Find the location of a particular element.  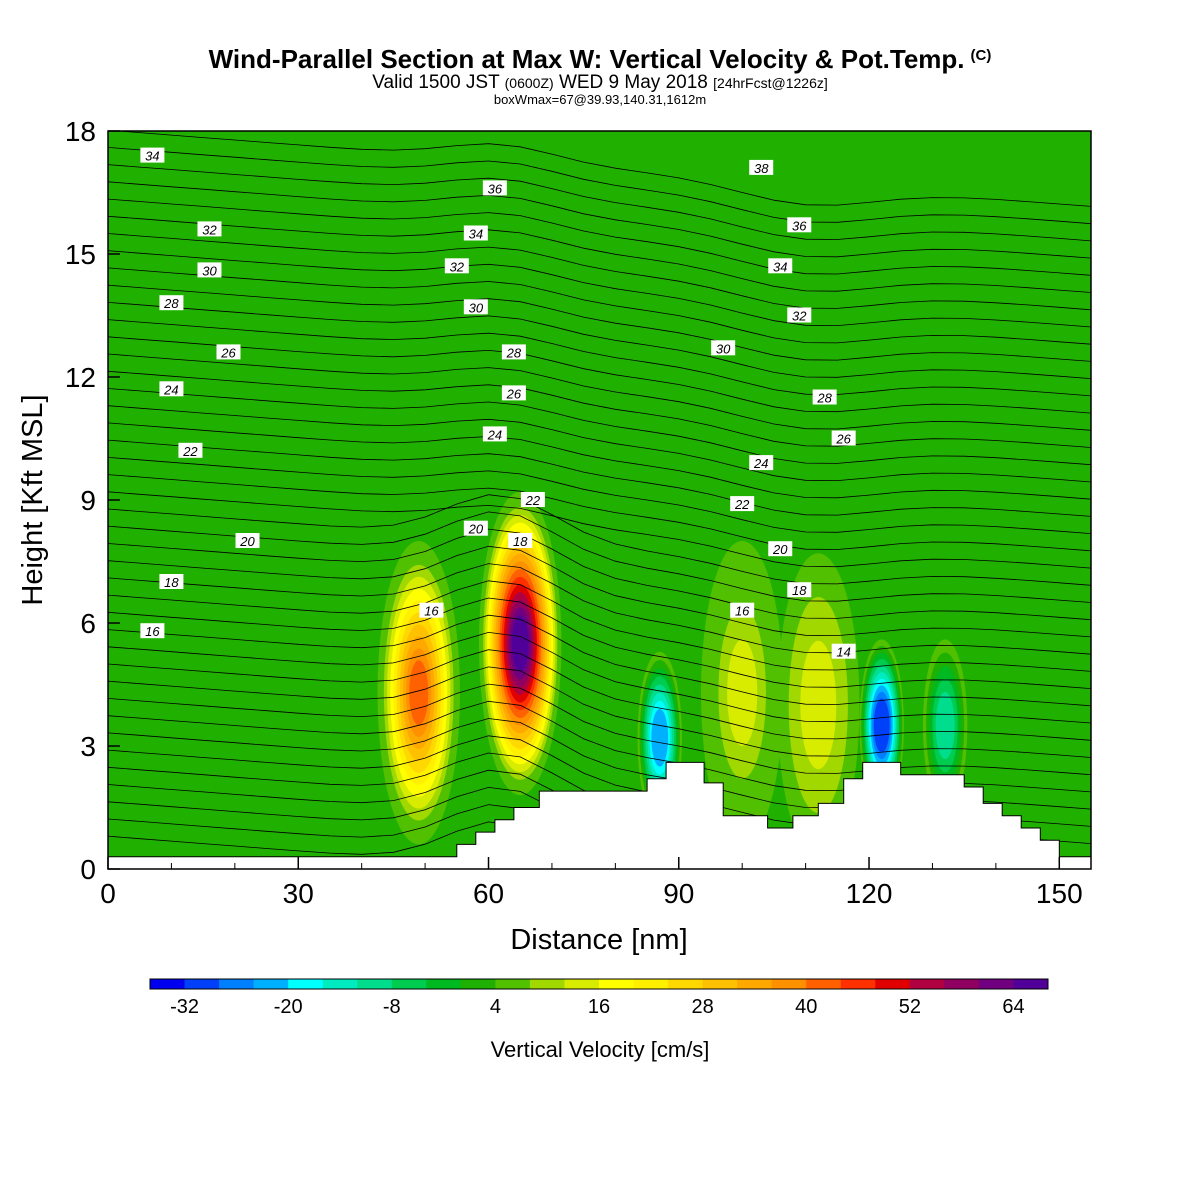

colorbar-tick-label: -32 is located at coordinates (184, 1007).